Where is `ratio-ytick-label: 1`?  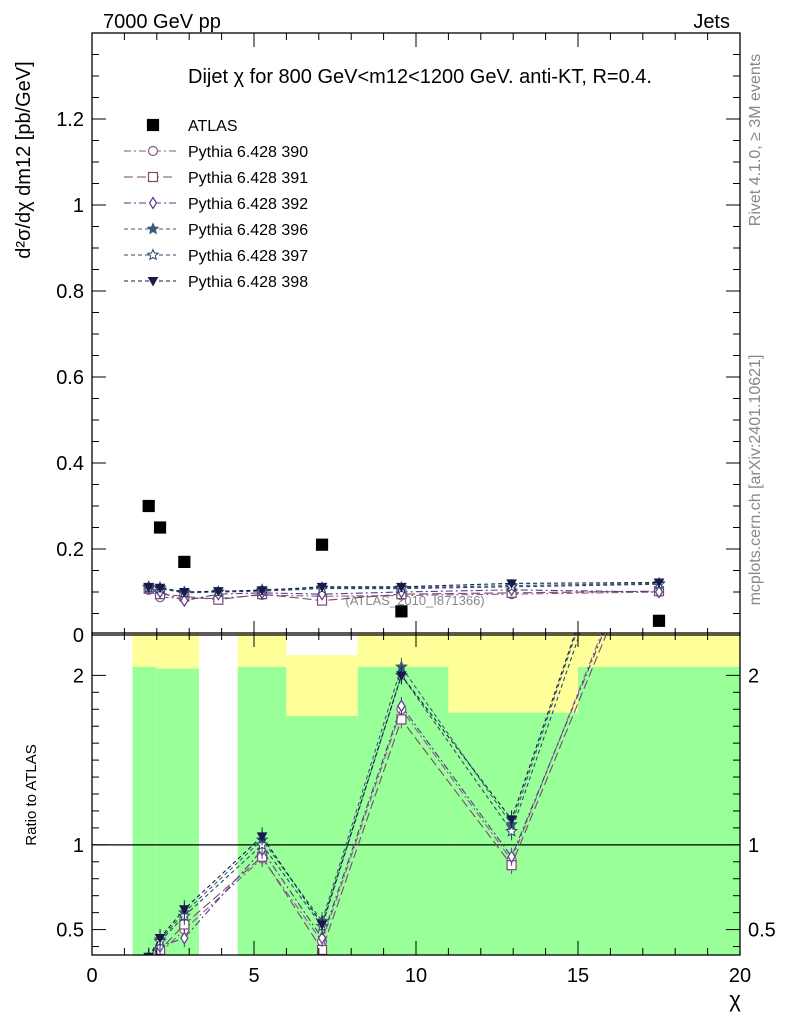
ratio-ytick-label: 1 is located at coordinates (78, 846).